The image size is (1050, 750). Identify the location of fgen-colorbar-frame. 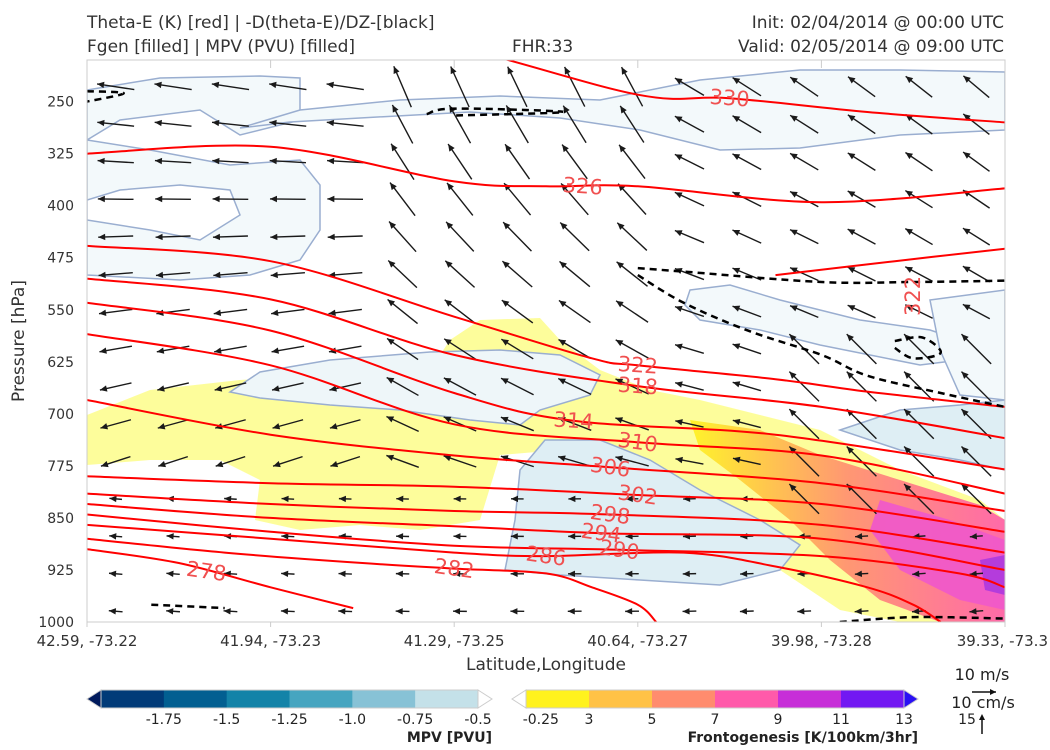
(715, 699).